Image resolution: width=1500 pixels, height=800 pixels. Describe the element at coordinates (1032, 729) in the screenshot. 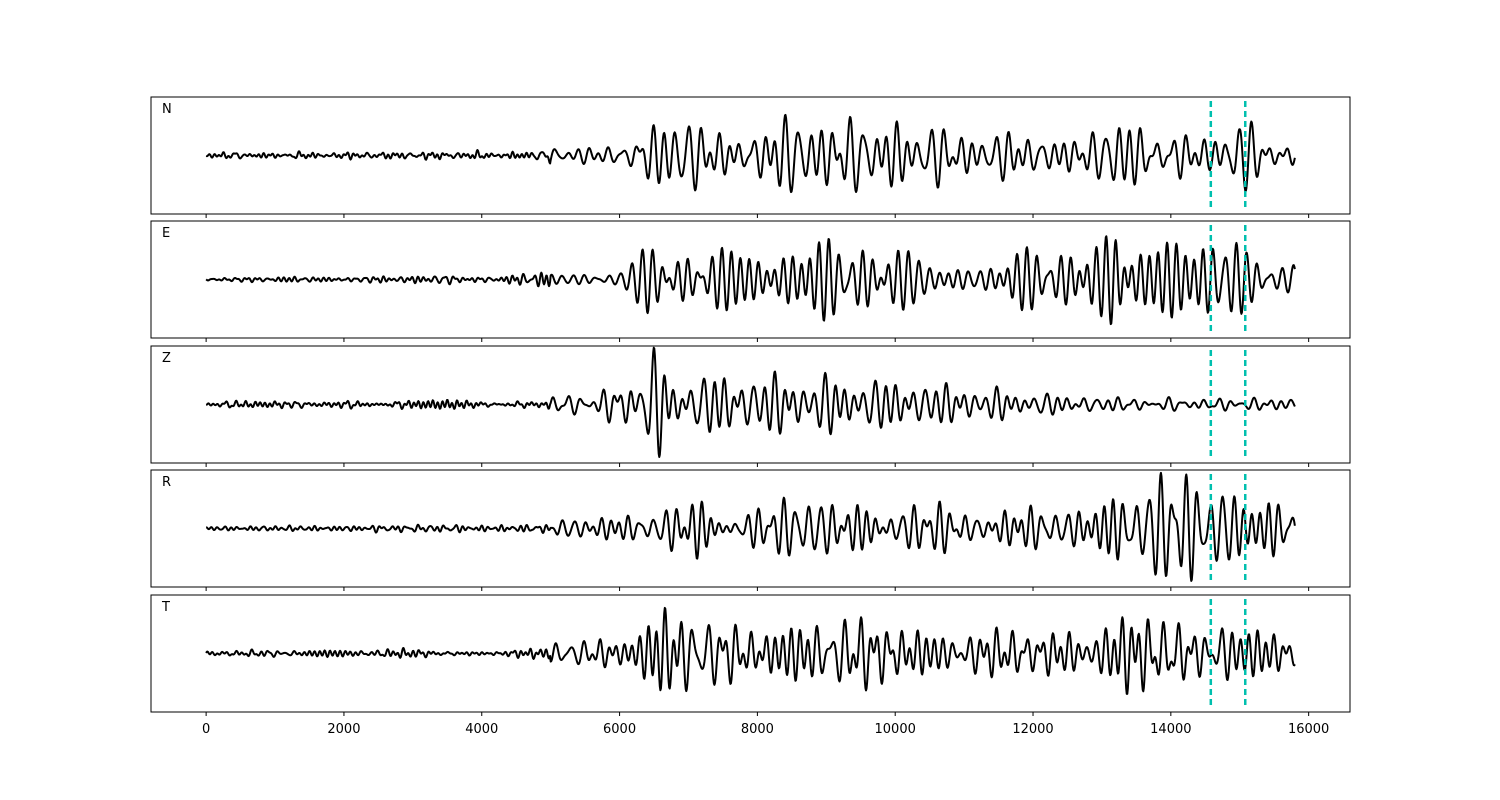

I see `x-tick-label: 12000` at that location.